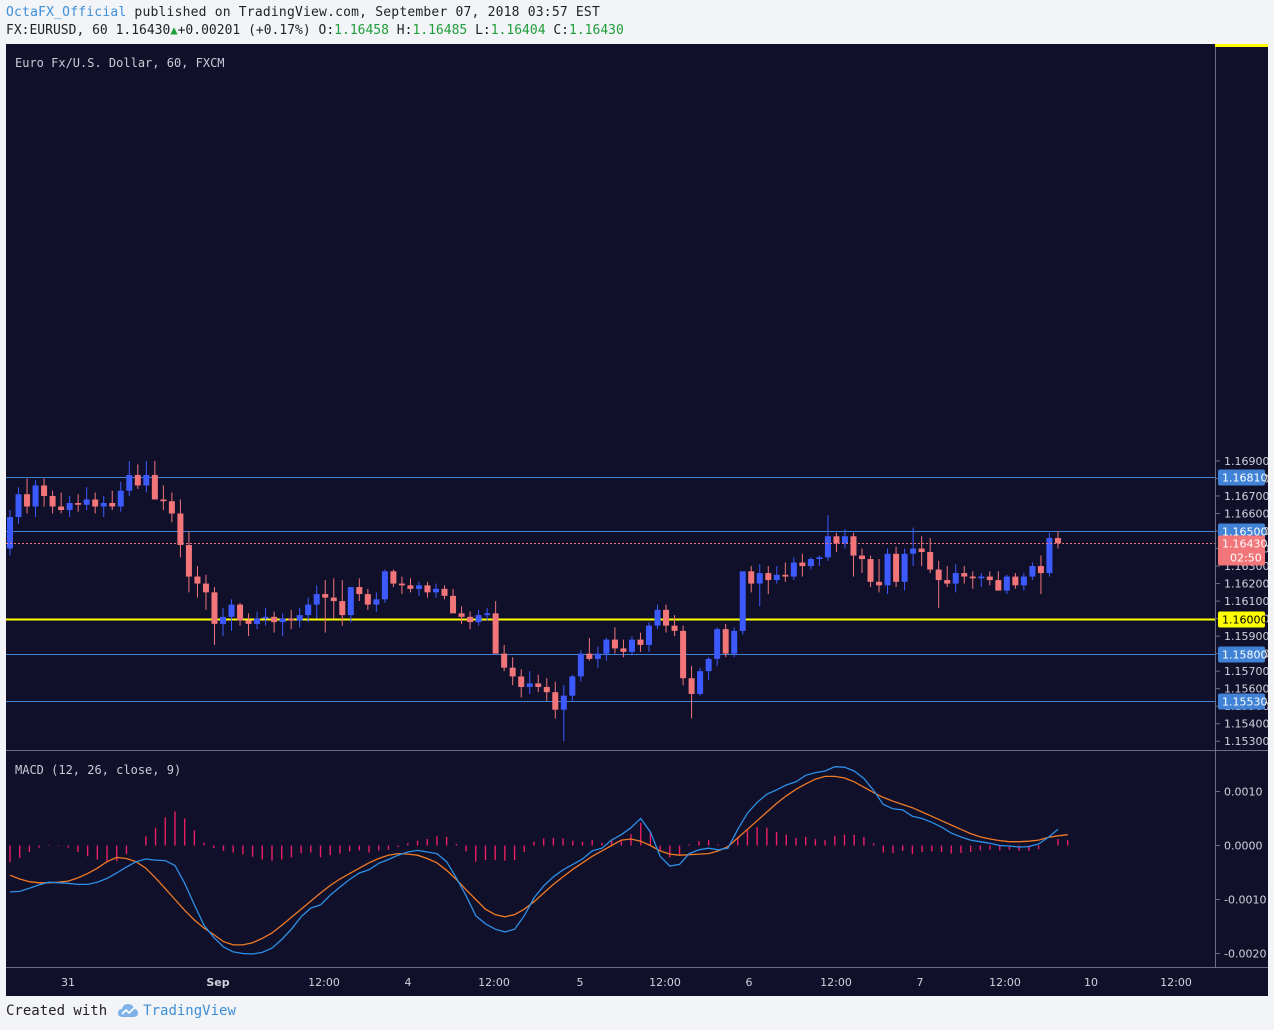 Image resolution: width=1274 pixels, height=1030 pixels. I want to click on author-link: OctaFX_Official, so click(66, 12).